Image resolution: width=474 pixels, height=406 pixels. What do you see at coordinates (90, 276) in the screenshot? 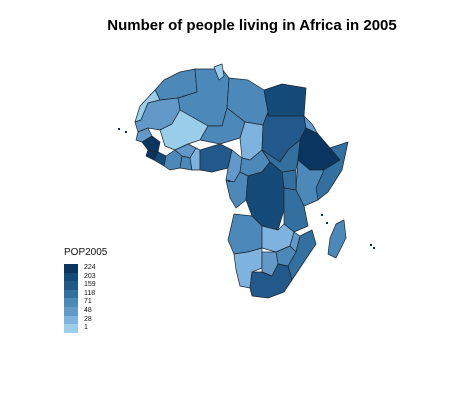
I see `legend-label: 203` at bounding box center [90, 276].